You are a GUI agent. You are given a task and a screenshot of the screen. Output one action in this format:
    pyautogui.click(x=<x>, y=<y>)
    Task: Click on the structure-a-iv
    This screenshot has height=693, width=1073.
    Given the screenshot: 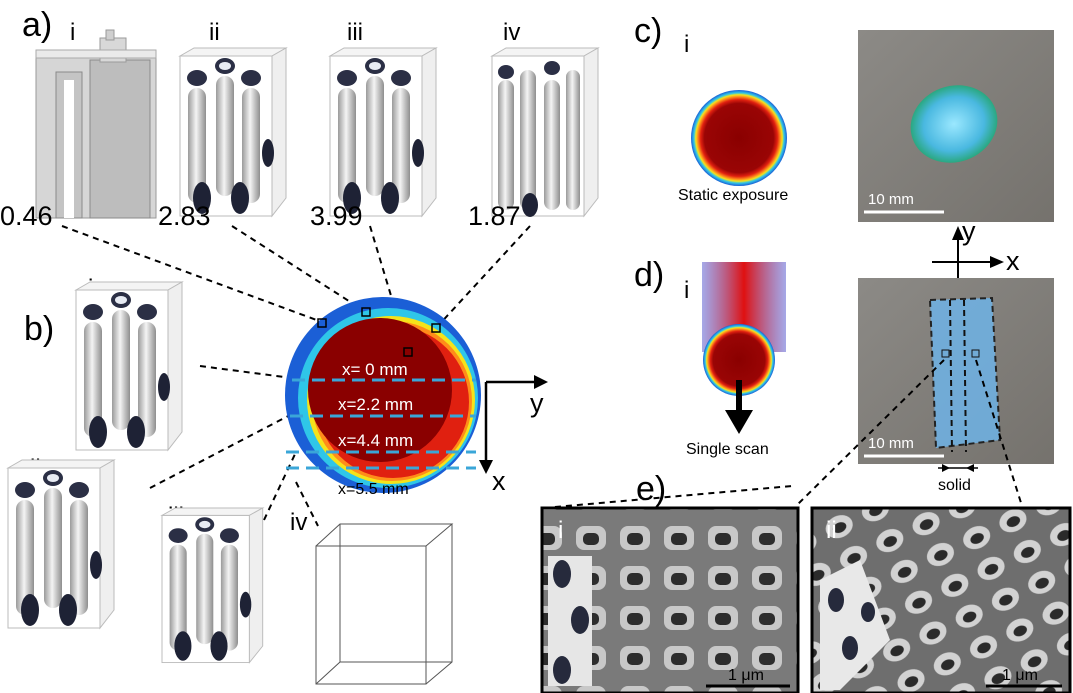 What is the action you would take?
    pyautogui.click(x=545, y=132)
    